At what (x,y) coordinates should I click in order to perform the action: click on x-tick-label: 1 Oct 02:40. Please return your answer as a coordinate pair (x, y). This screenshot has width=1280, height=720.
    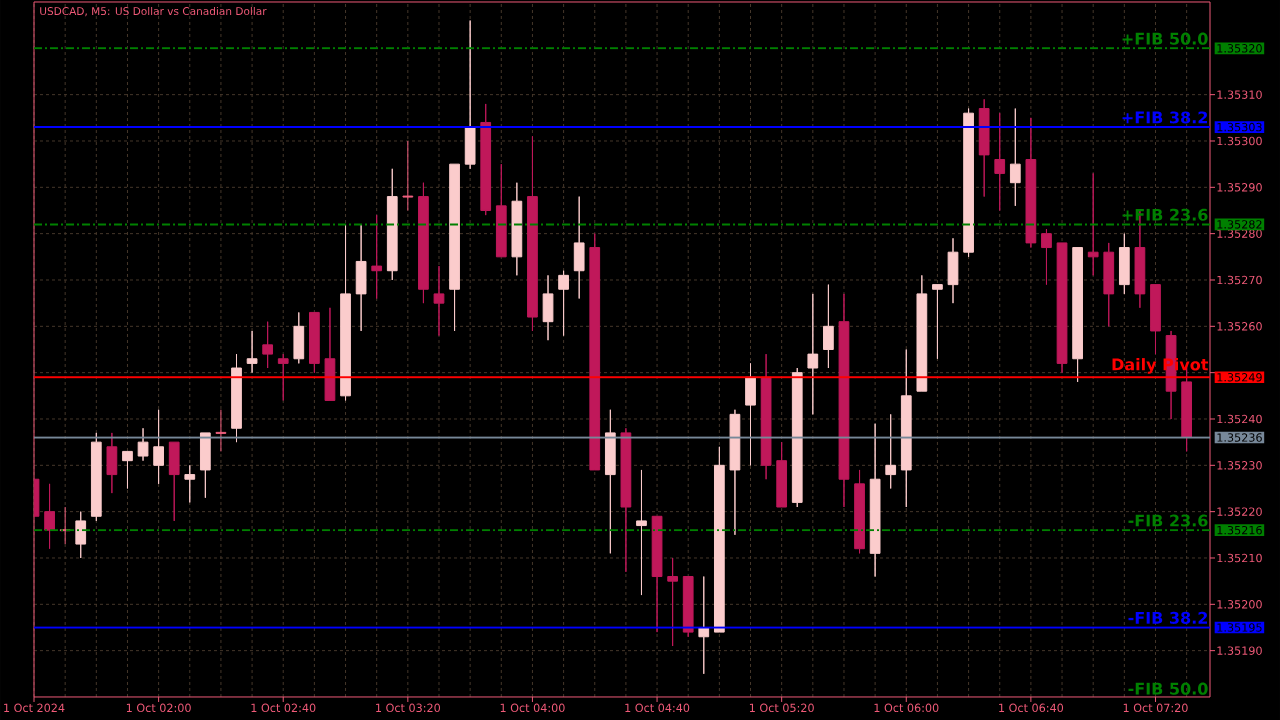
    Looking at the image, I should click on (283, 708).